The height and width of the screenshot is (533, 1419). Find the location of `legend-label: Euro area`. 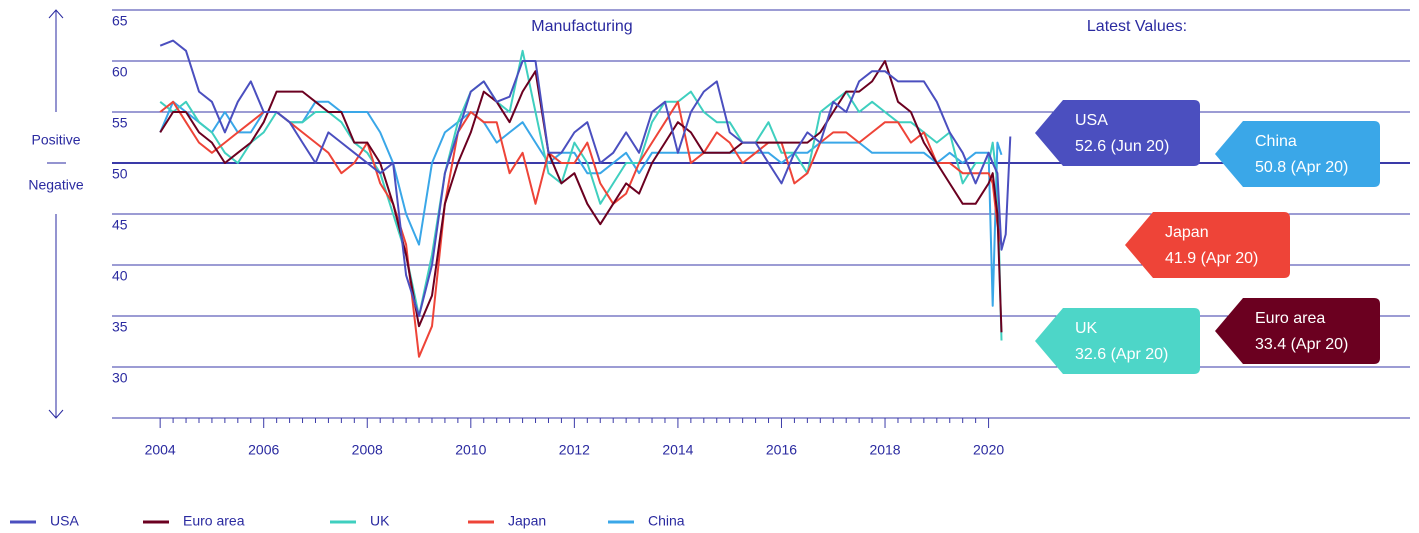

legend-label: Euro area is located at coordinates (214, 521).